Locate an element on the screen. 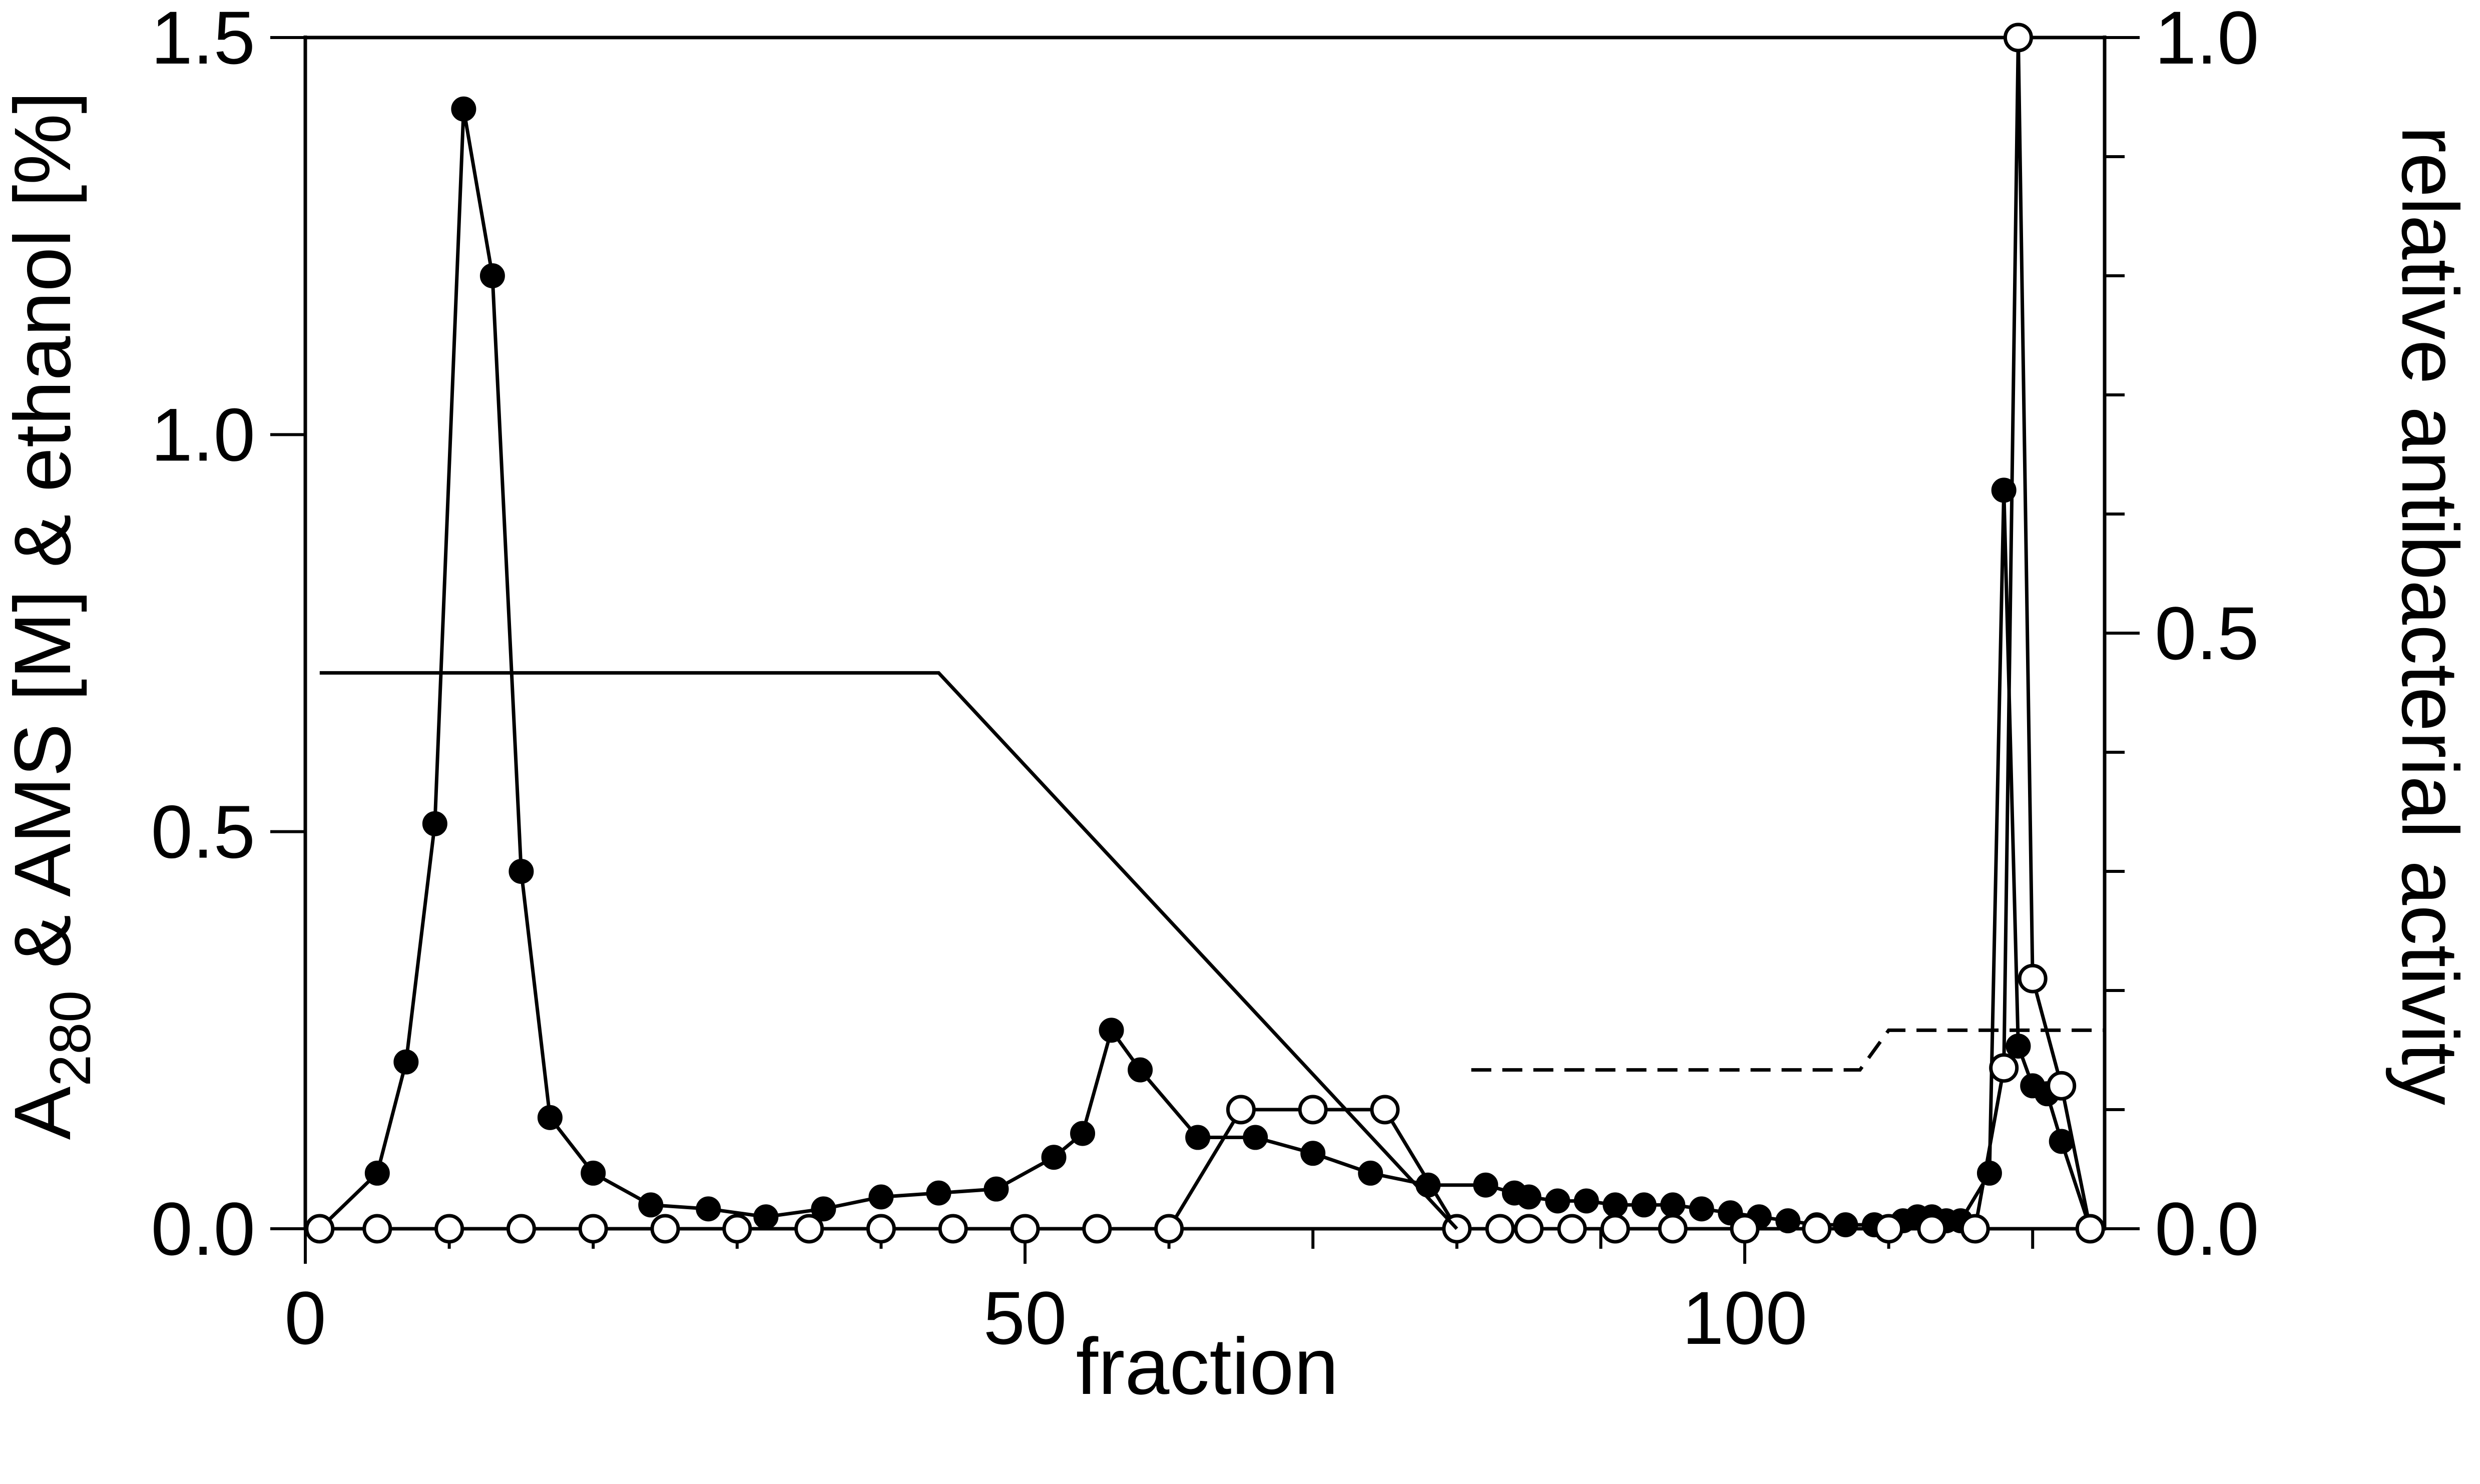 This screenshot has width=2480, height=1484. x-tick-label: 100 is located at coordinates (1744, 1318).